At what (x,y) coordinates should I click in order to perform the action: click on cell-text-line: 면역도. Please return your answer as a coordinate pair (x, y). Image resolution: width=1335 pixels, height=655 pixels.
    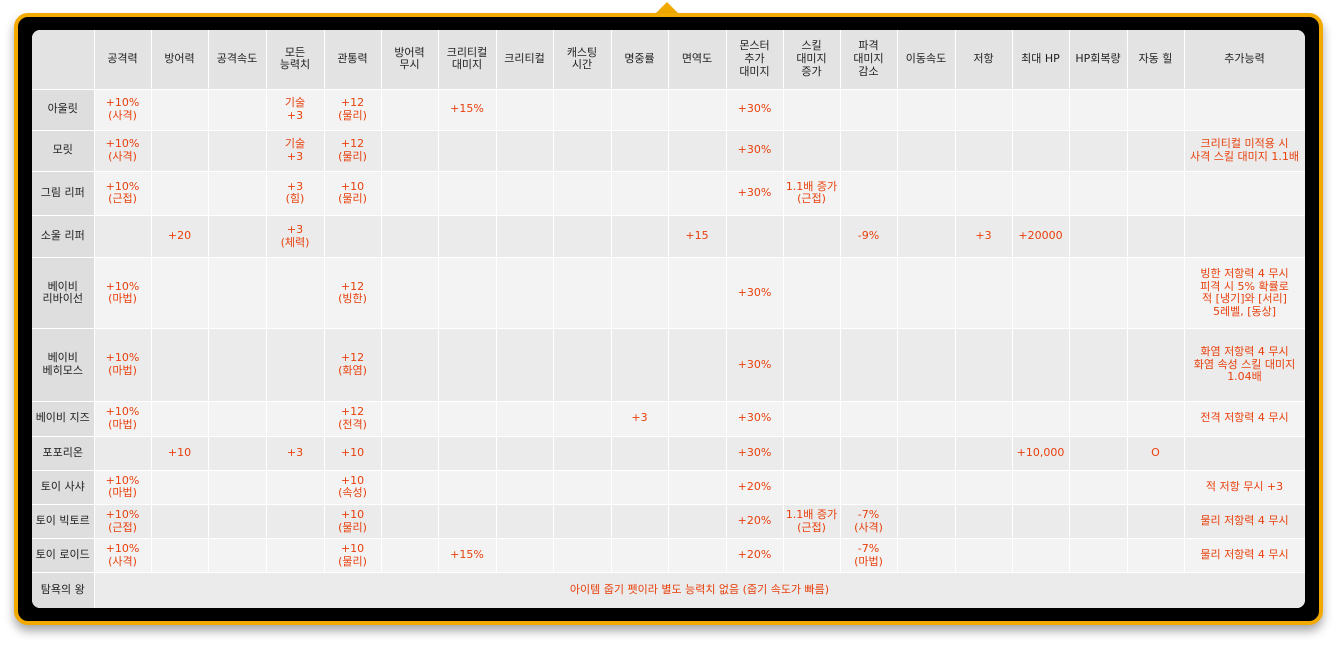
    Looking at the image, I should click on (697, 58).